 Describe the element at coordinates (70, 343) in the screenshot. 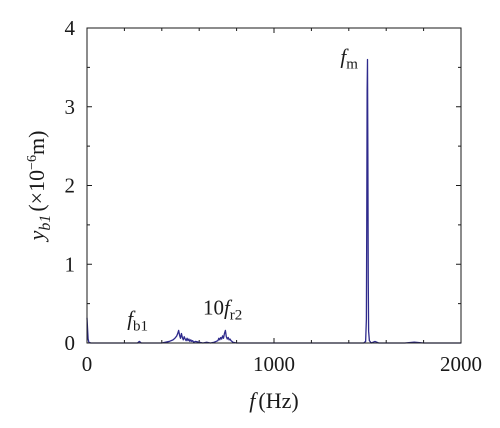

I see `y-tick-label: 0` at that location.